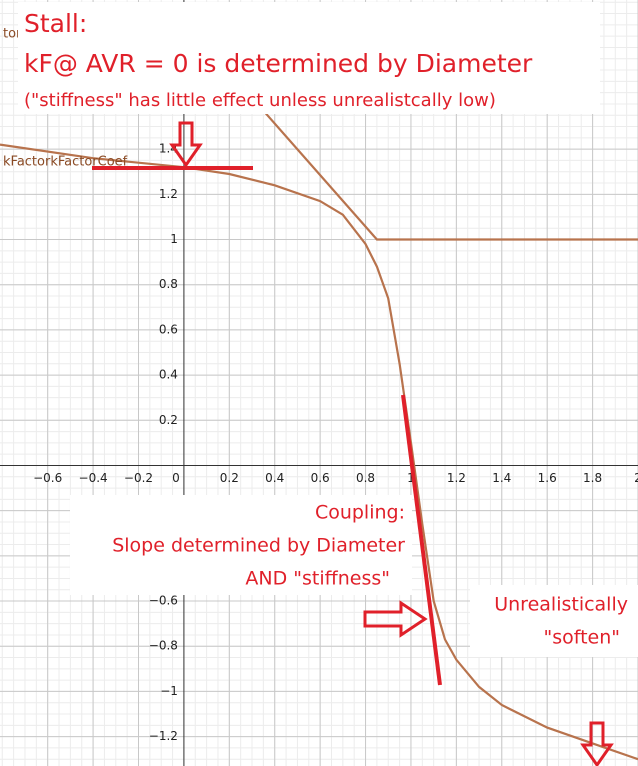 The height and width of the screenshot is (766, 638). Describe the element at coordinates (93, 478) in the screenshot. I see `x-tick-label: −0.4` at that location.